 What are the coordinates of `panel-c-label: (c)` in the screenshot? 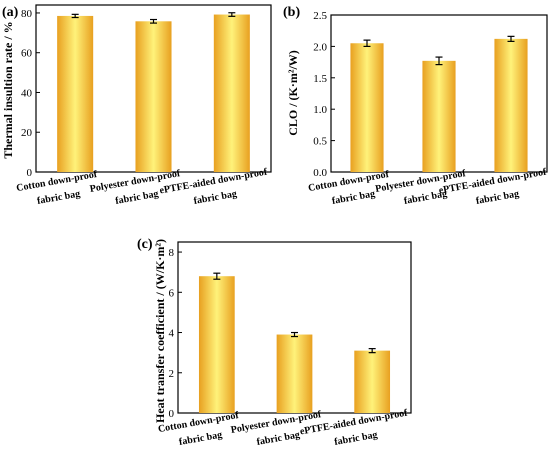 It's located at (145, 244).